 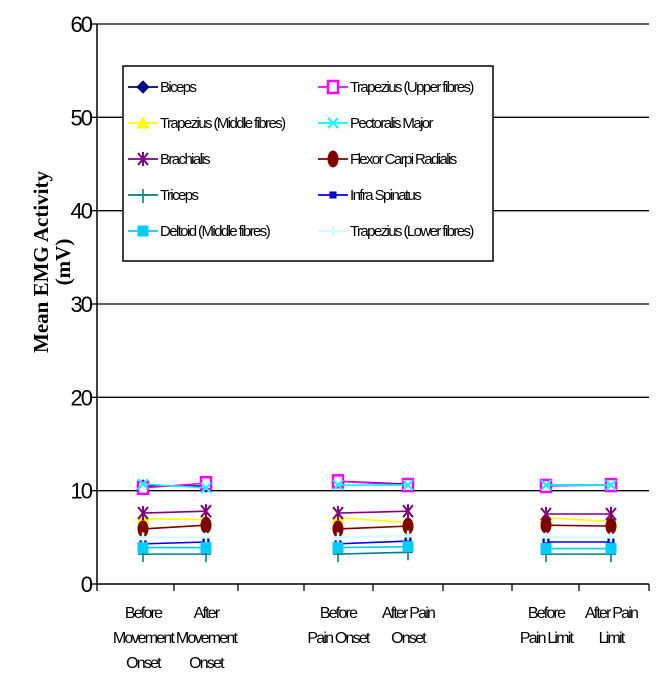 I want to click on legend-label: Trapezius (Lower fibres), so click(x=412, y=231).